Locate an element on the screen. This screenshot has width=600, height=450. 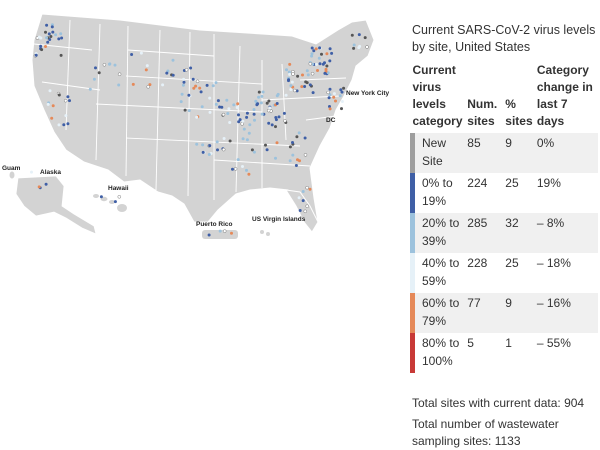
row-pct: 25 is located at coordinates (521, 273).